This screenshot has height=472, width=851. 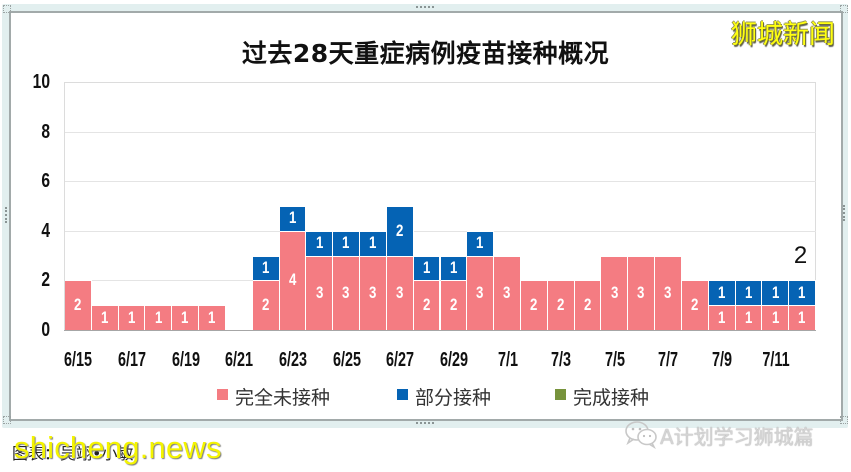 I want to click on x-tick-label: 6/29, so click(x=453, y=360).